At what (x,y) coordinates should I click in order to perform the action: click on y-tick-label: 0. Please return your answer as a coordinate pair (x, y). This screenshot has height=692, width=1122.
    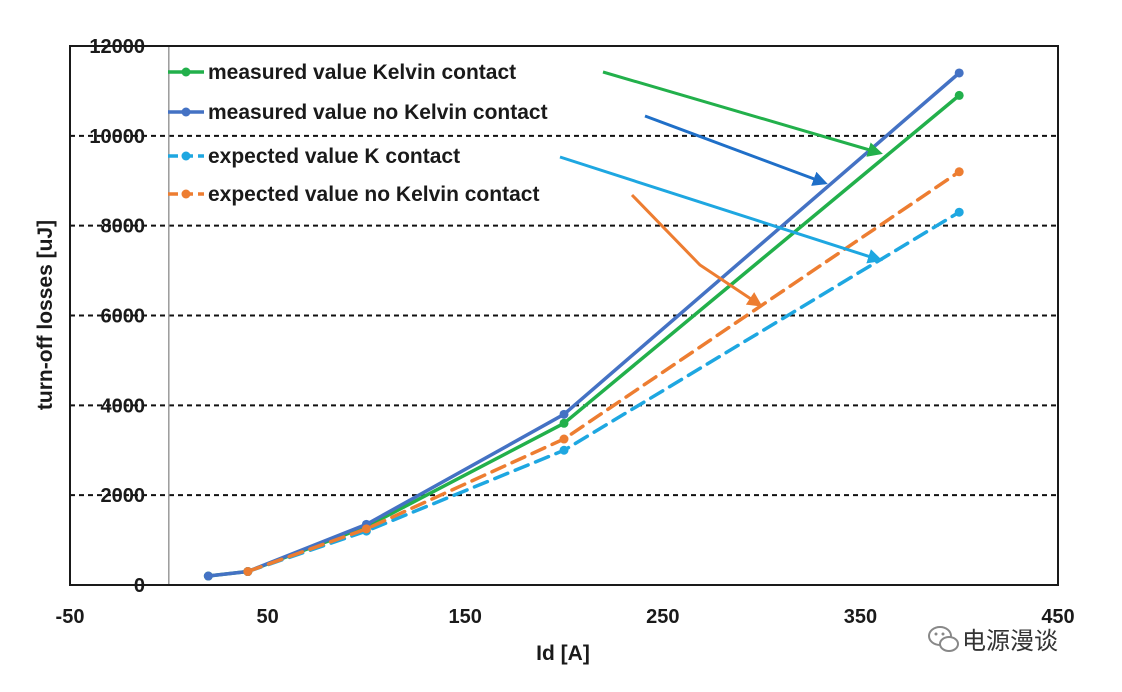
    Looking at the image, I should click on (139, 586).